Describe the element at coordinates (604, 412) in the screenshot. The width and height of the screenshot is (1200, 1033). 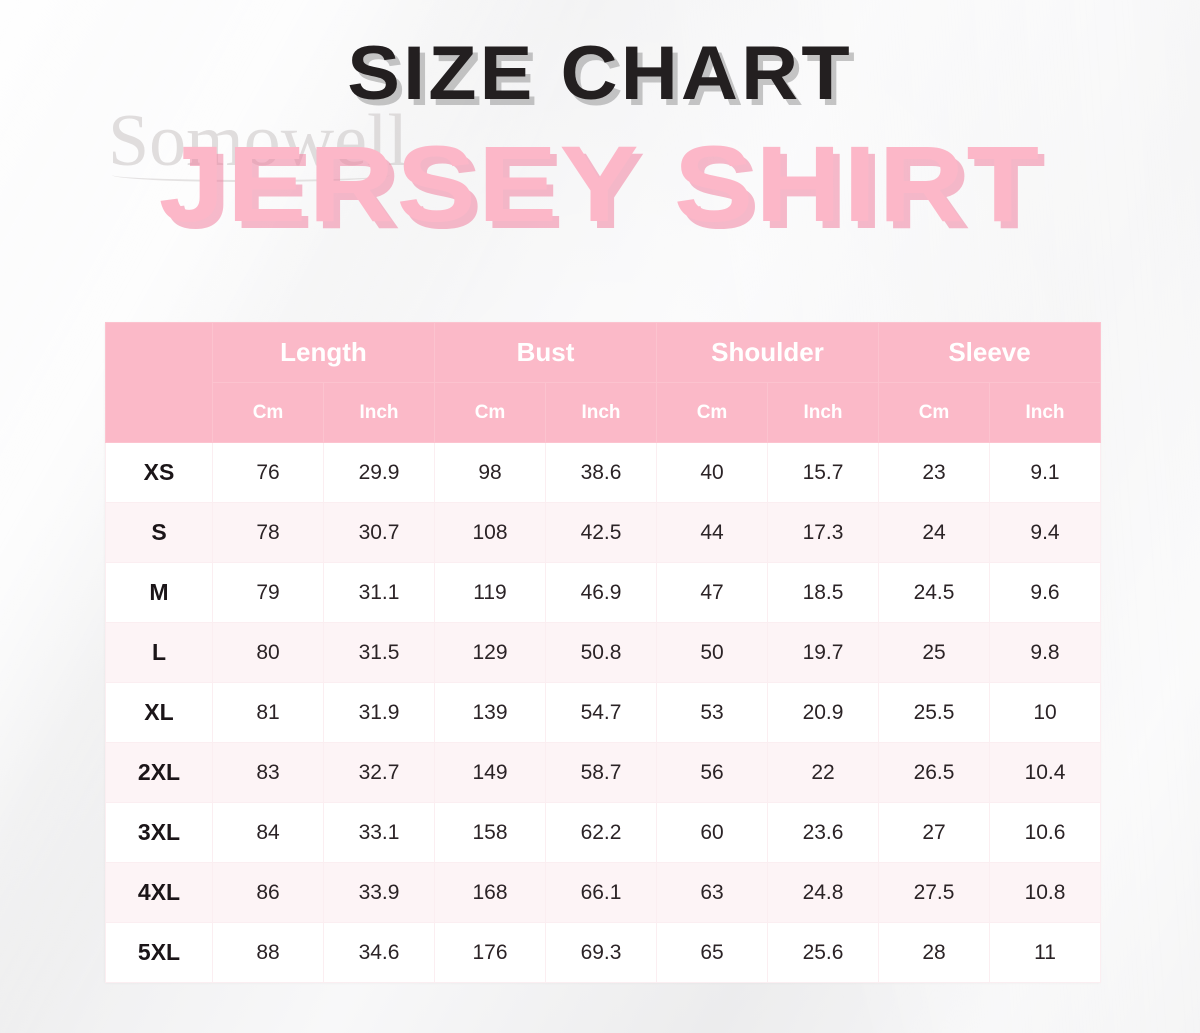
I see `table-header-unit-row: Cm Inch Cm Inch Cm Inch Cm Inch` at that location.